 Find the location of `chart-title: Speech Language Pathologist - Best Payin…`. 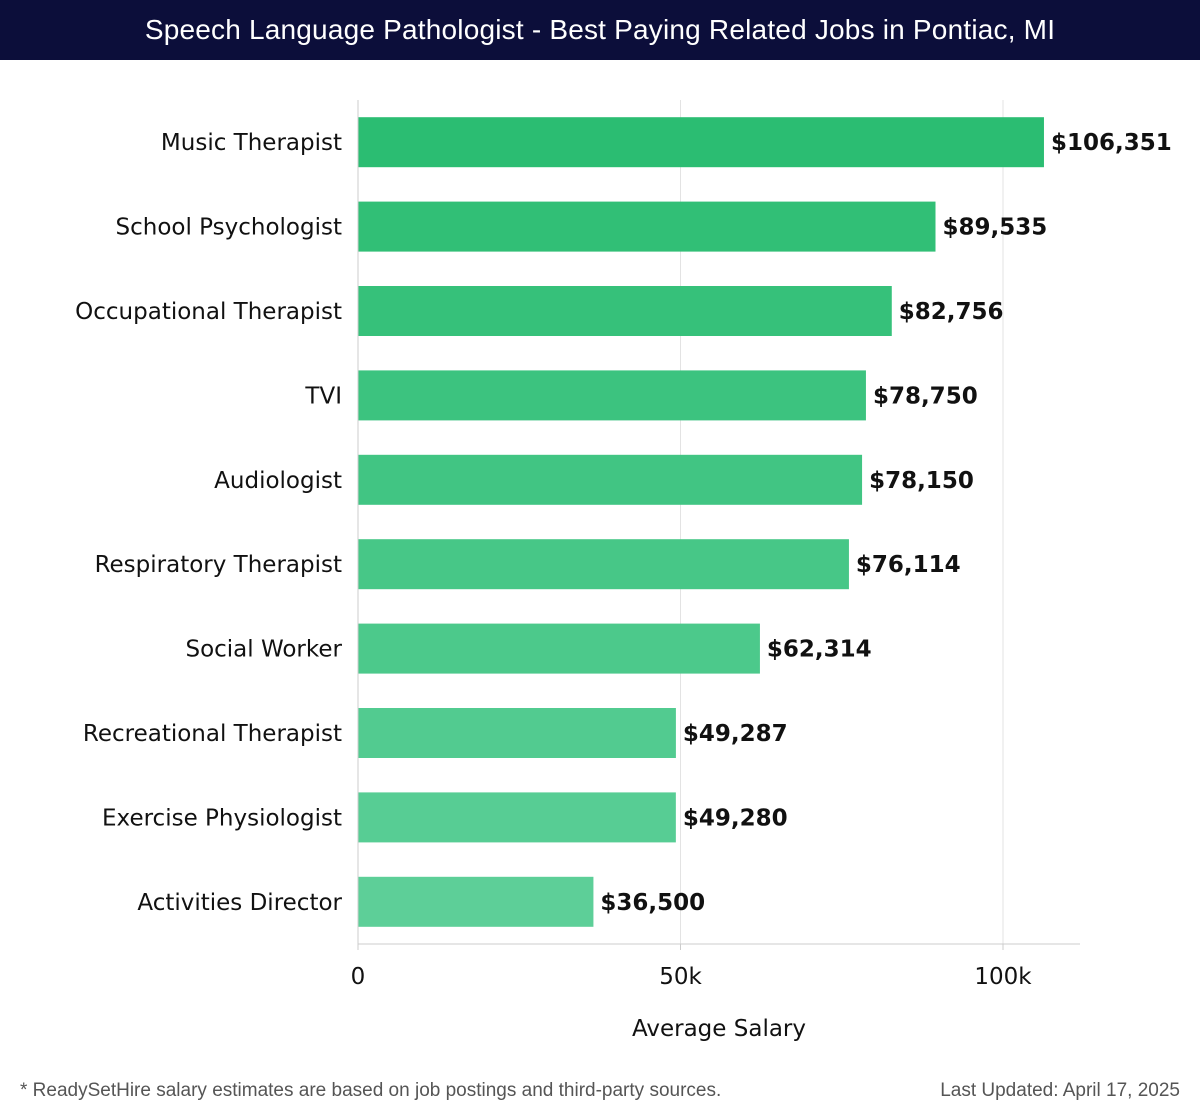

chart-title: Speech Language Pathologist - Best Payin… is located at coordinates (600, 29).